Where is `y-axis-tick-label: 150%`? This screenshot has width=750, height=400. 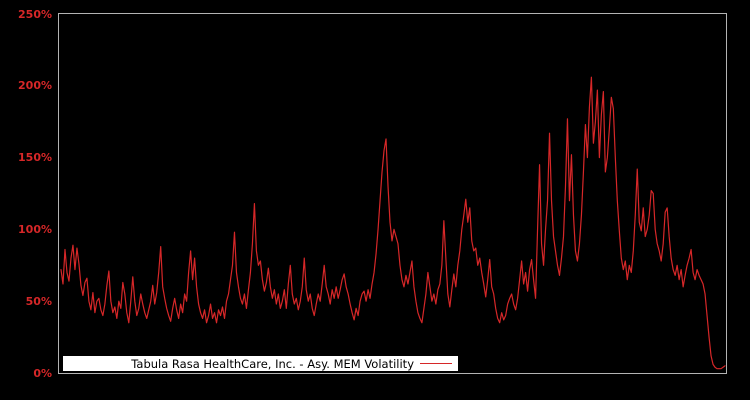 y-axis-tick-label: 150% is located at coordinates (35, 158).